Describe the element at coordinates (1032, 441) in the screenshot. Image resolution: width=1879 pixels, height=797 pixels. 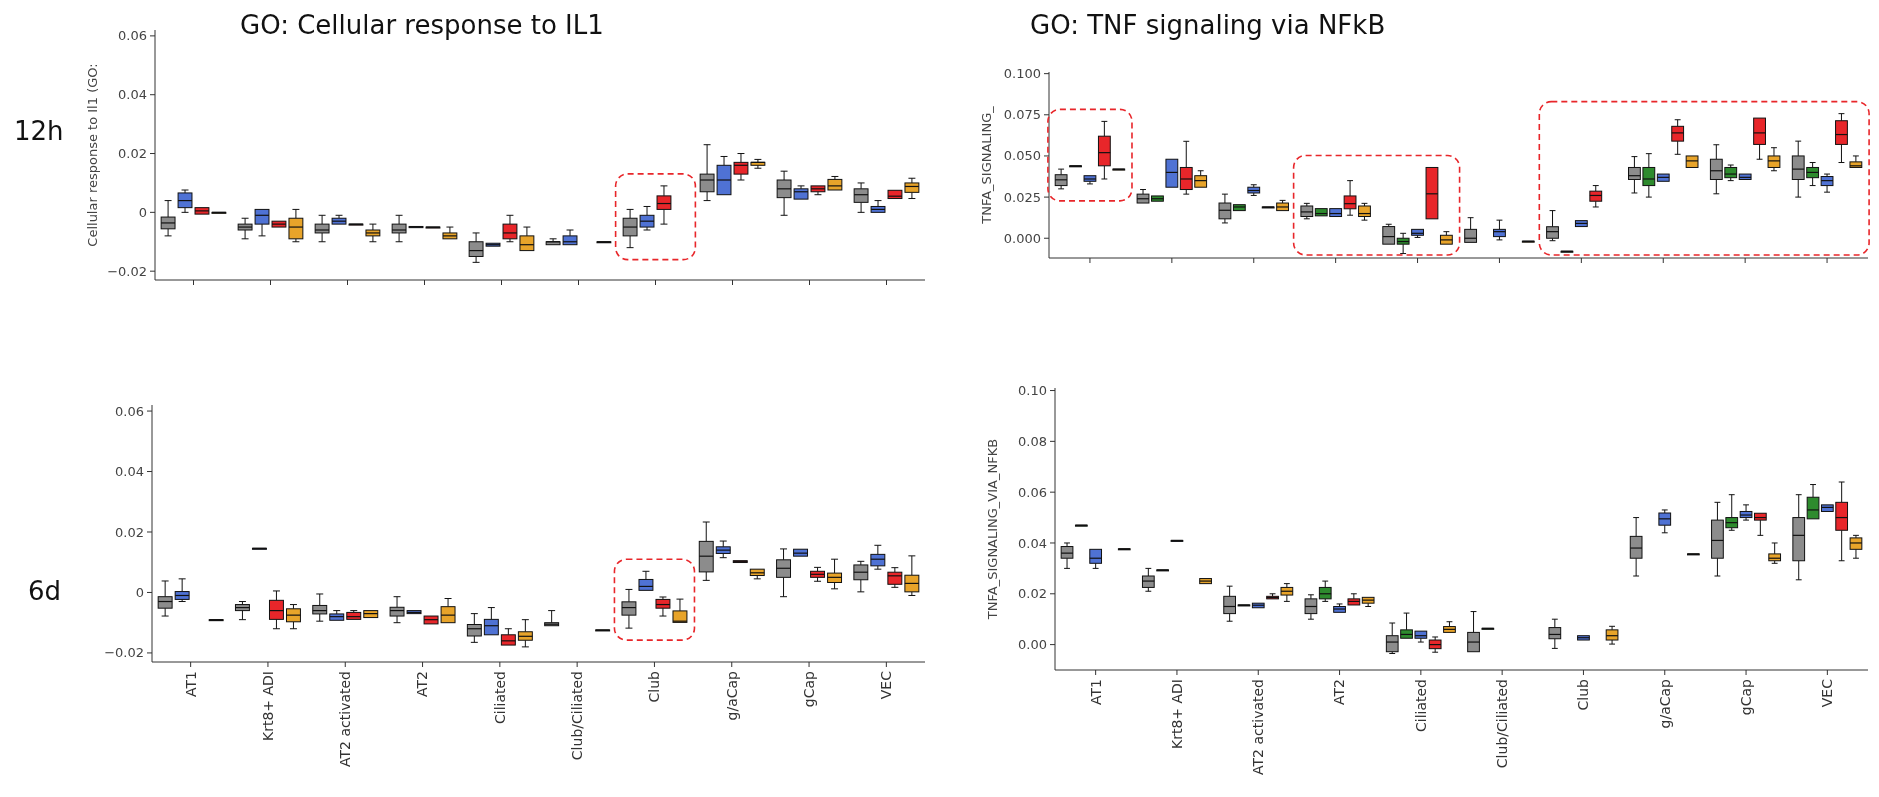
I see `y-tick-label: 0.08` at that location.